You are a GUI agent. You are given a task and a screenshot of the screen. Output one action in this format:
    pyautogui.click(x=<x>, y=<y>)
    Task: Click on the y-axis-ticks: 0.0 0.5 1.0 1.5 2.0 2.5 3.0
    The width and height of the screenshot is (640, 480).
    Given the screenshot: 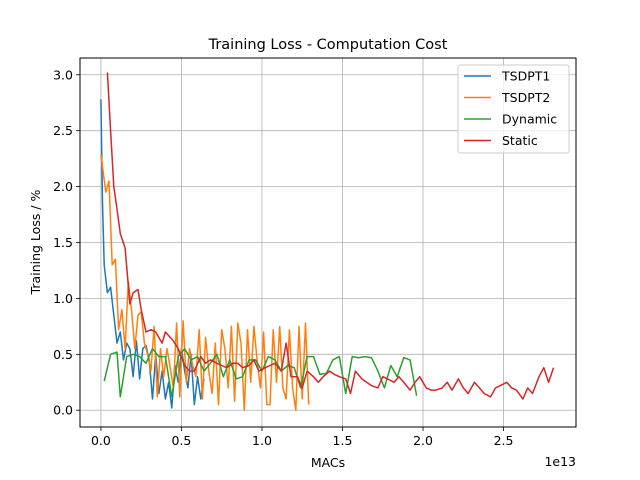 What is the action you would take?
    pyautogui.click(x=66, y=242)
    